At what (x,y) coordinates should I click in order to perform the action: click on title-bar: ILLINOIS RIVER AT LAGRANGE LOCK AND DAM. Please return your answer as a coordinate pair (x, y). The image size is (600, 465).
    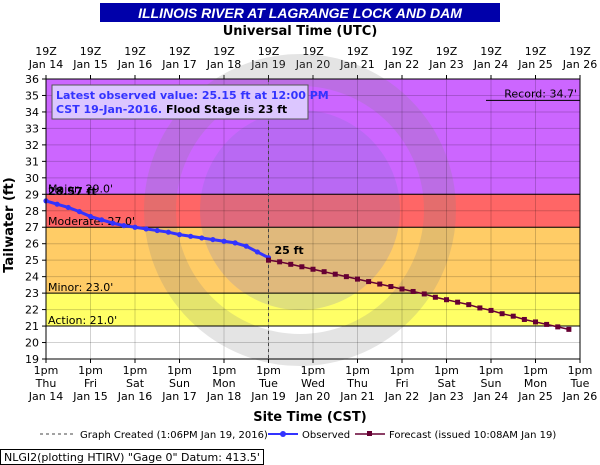
    Looking at the image, I should click on (300, 12).